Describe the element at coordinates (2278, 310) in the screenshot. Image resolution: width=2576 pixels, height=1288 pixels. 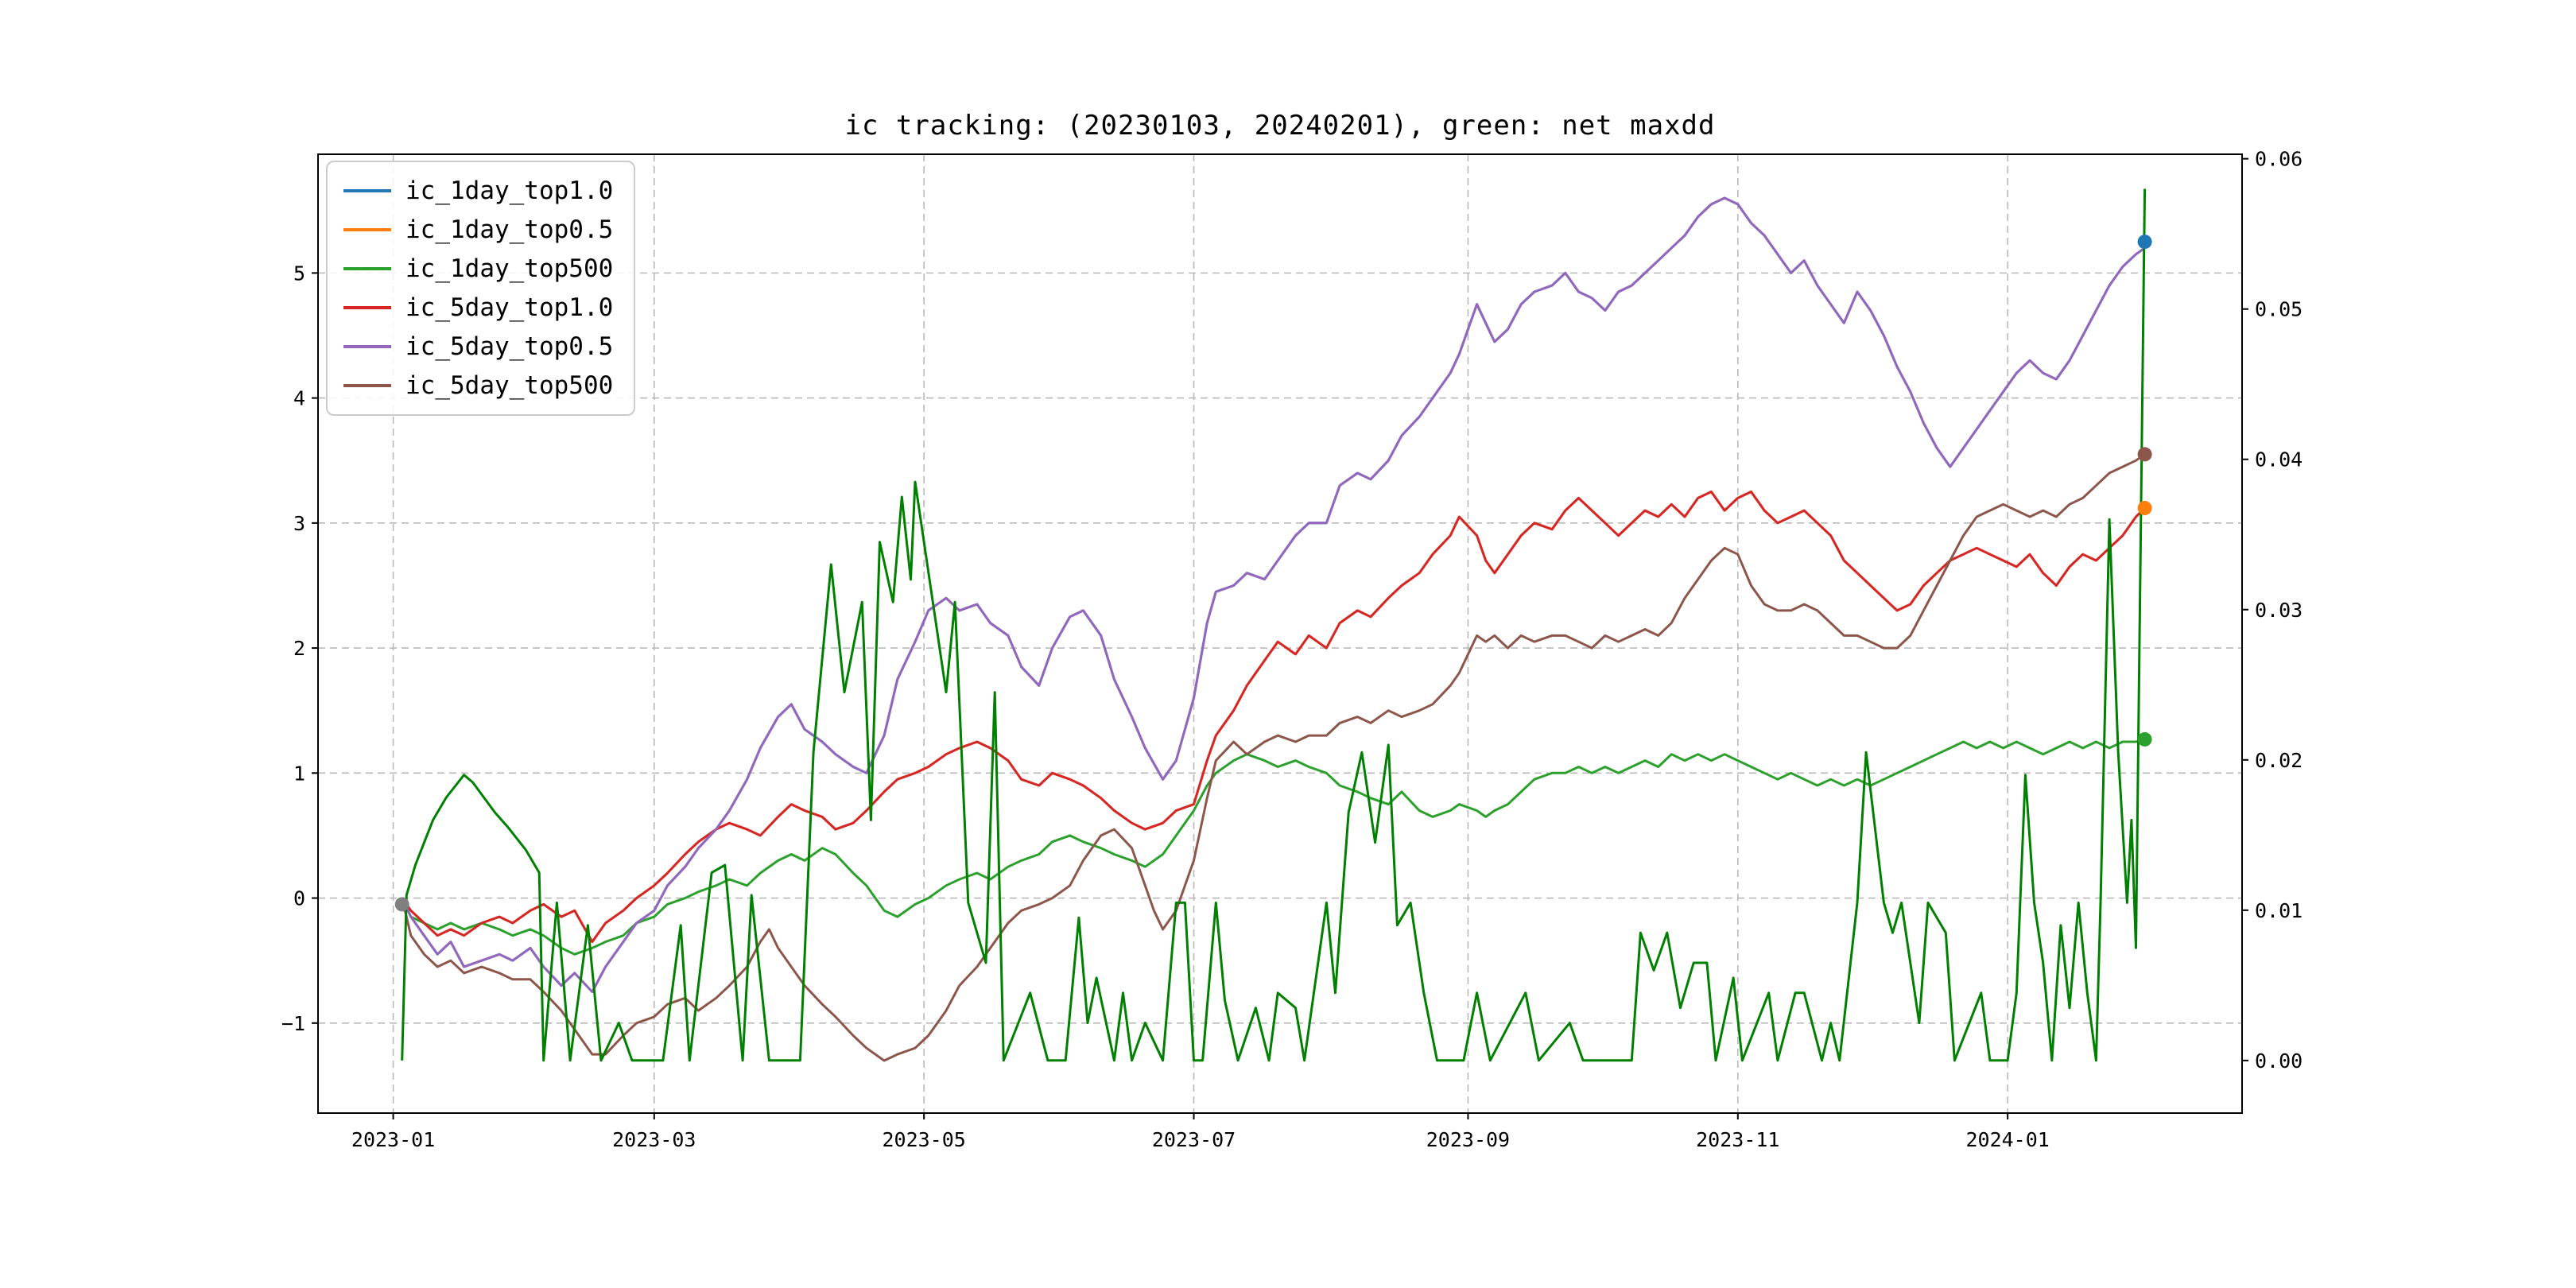
I see `right-tick-label: 0.05` at that location.